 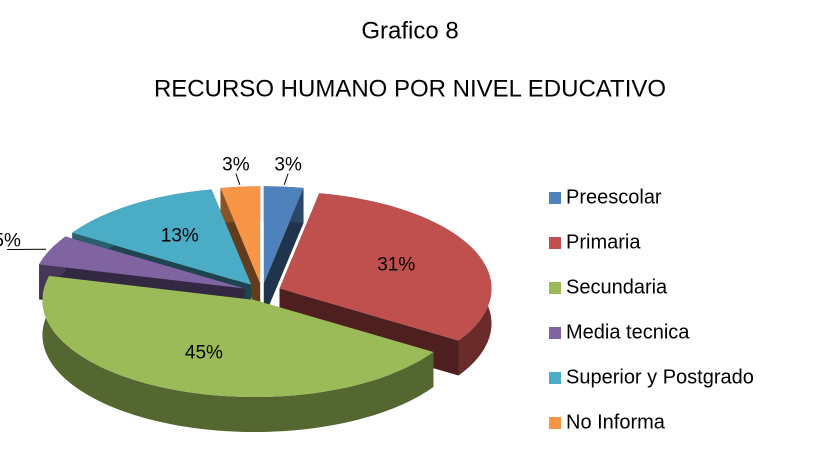 What do you see at coordinates (614, 197) in the screenshot?
I see `legend-label: Preescolar` at bounding box center [614, 197].